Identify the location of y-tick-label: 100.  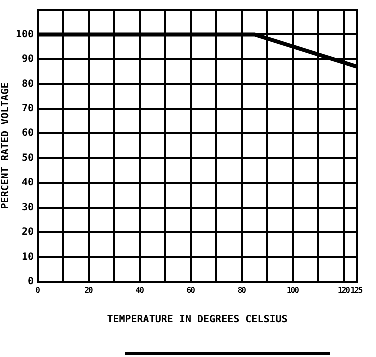
(25, 34).